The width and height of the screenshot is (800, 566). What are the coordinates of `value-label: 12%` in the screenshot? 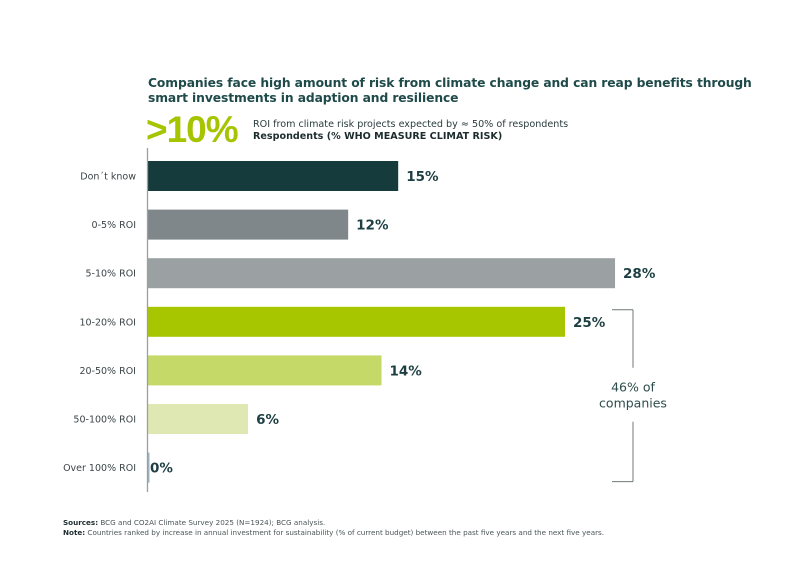 It's located at (372, 226).